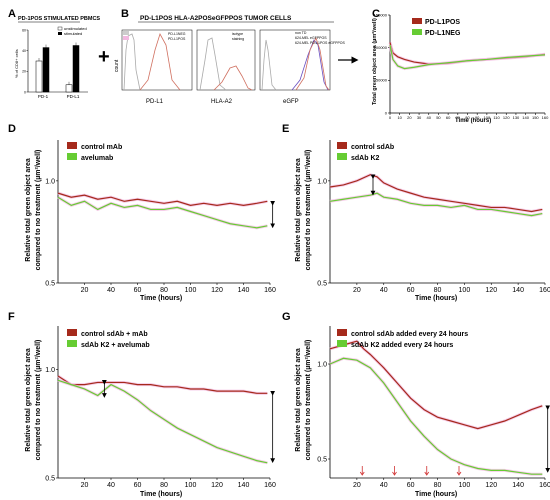 Image resolution: width=550 pixels, height=500 pixels. I want to click on xlabel-egfp: eGFP, so click(291, 102).